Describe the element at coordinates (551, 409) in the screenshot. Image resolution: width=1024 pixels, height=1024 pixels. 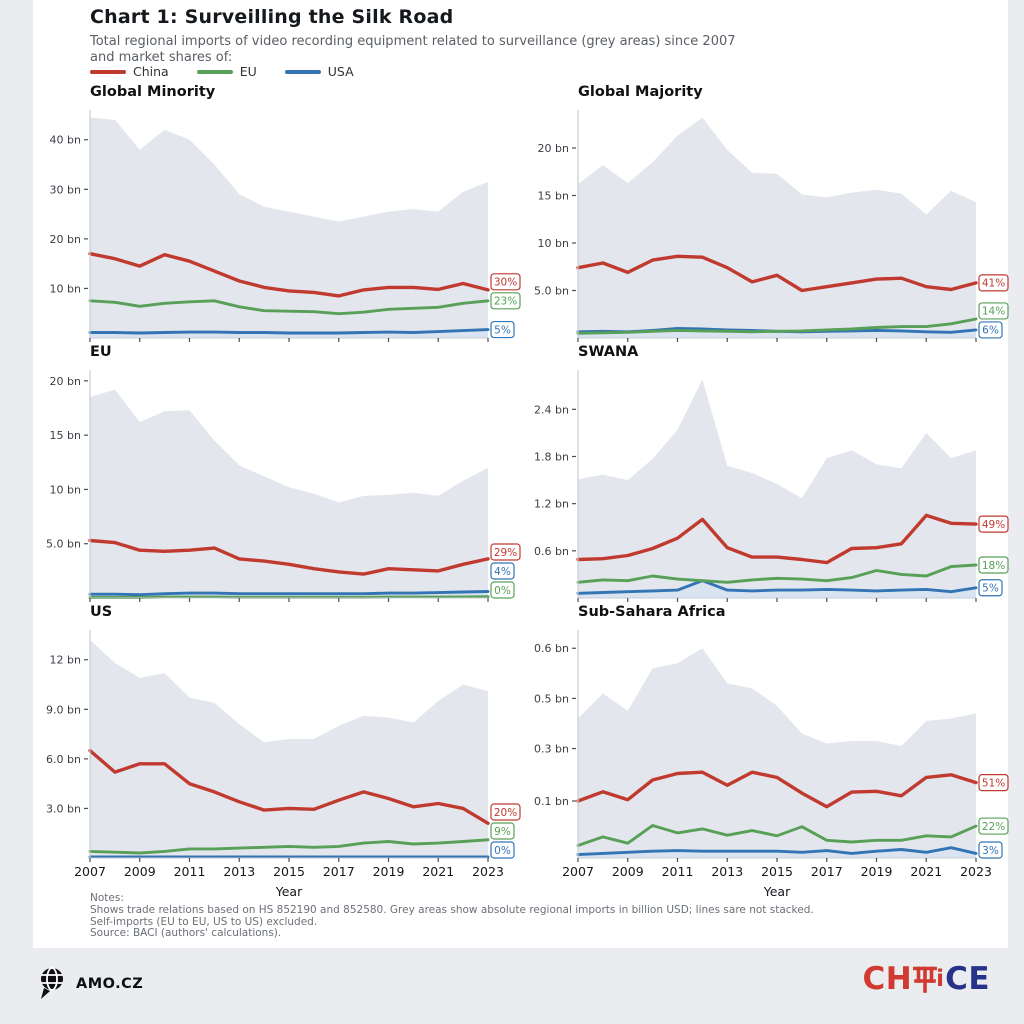
I see `y-tick-label: 2.4 bn` at that location.